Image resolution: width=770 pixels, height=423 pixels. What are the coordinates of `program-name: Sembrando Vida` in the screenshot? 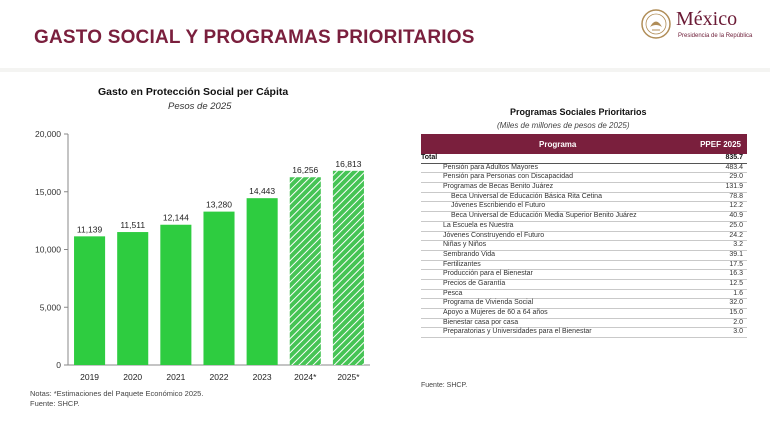 It's located at (469, 254).